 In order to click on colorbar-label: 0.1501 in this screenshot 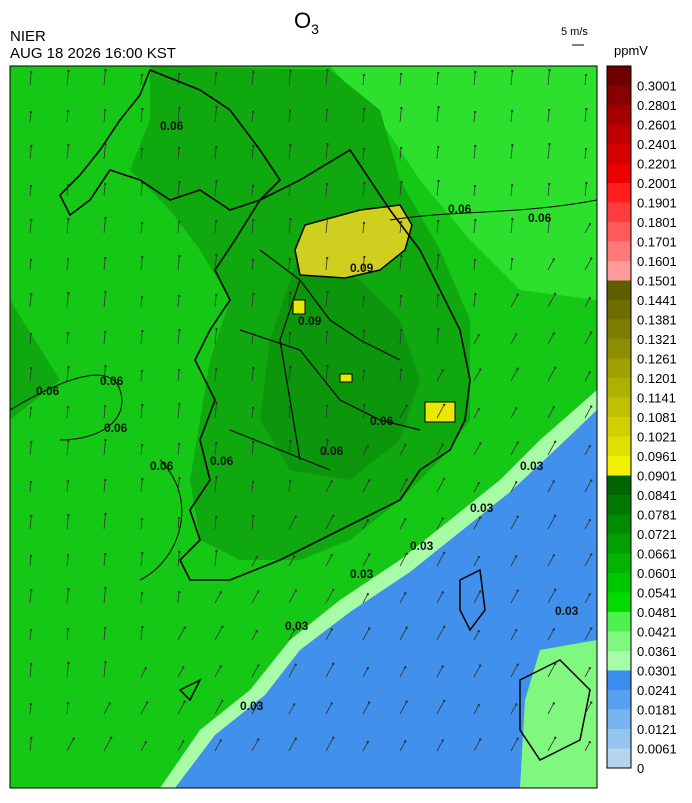, I will do `click(657, 281)`.